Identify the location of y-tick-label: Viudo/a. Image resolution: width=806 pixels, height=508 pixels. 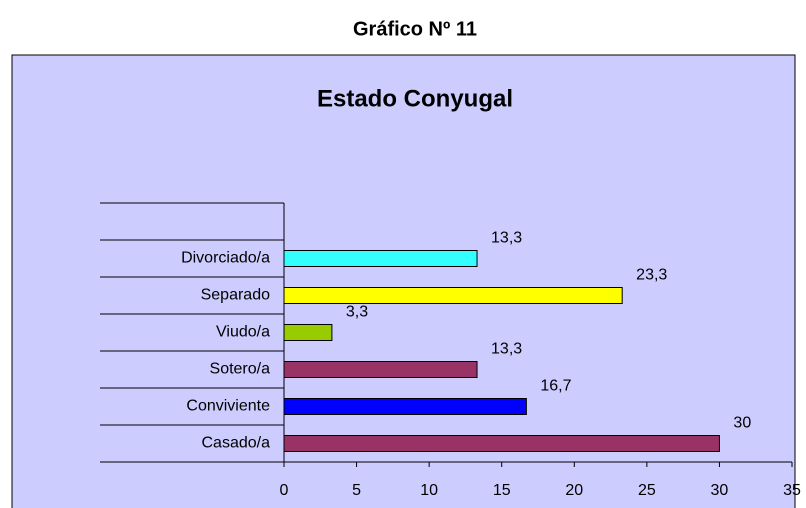
(243, 332).